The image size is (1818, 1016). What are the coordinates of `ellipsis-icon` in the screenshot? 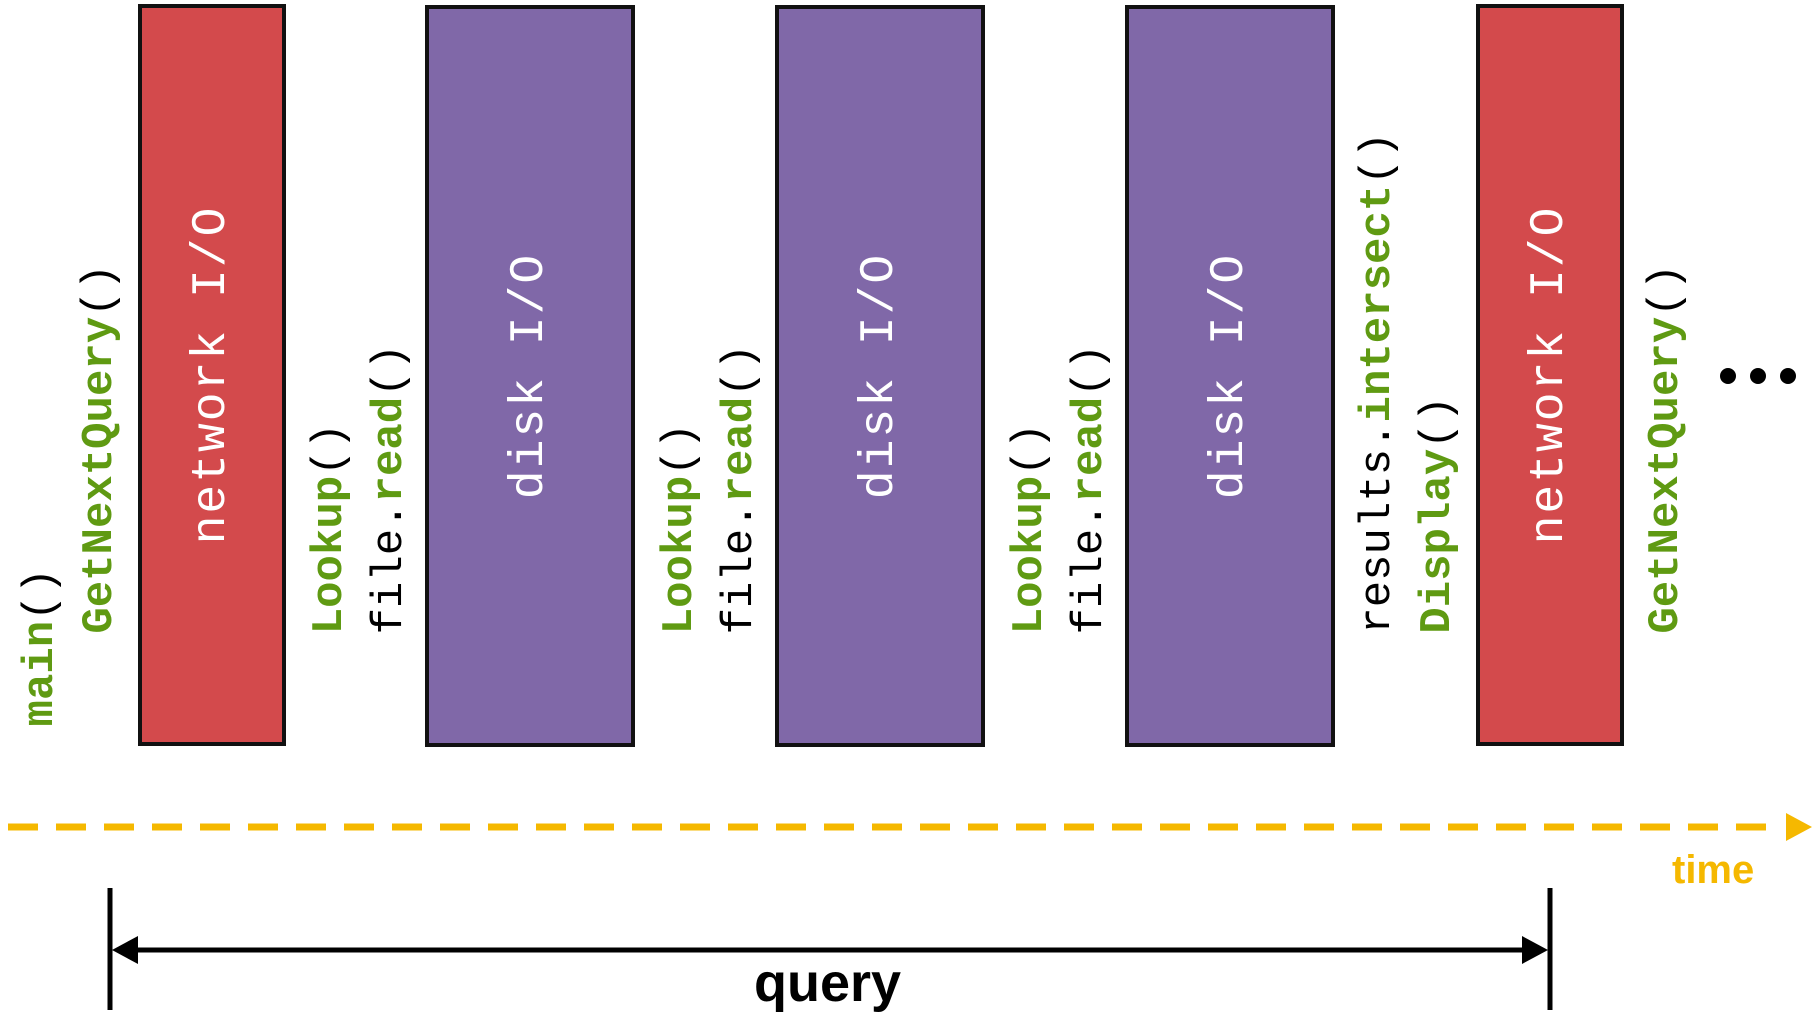 It's located at (1758, 376).